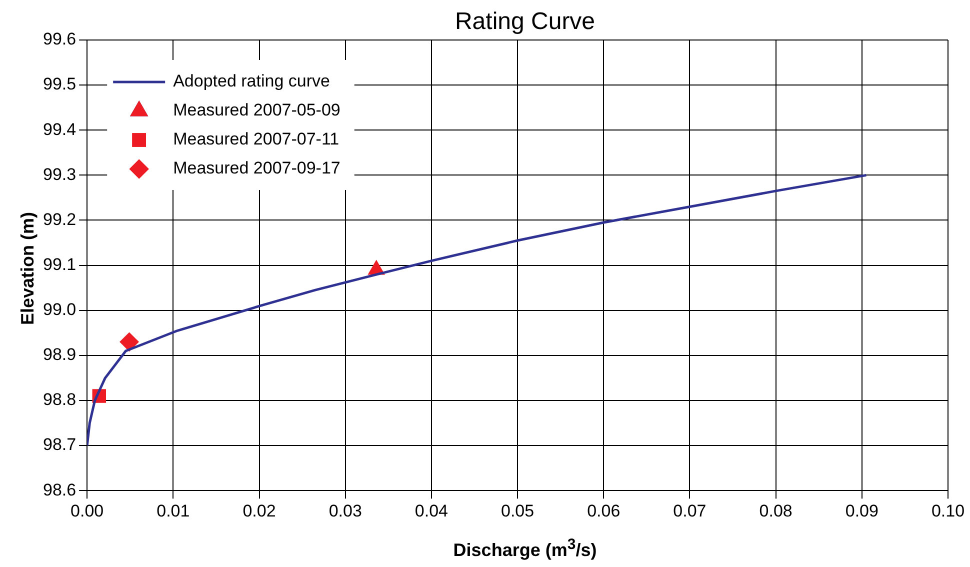 The height and width of the screenshot is (567, 970). I want to click on legend-label: Adopted rating curve, so click(251, 81).